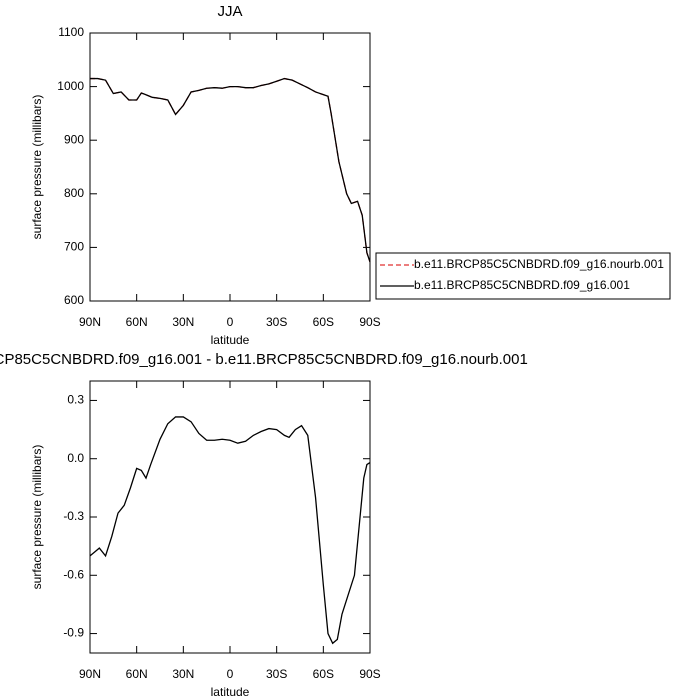  What do you see at coordinates (71, 32) in the screenshot?
I see `y-tick-label: 1100` at bounding box center [71, 32].